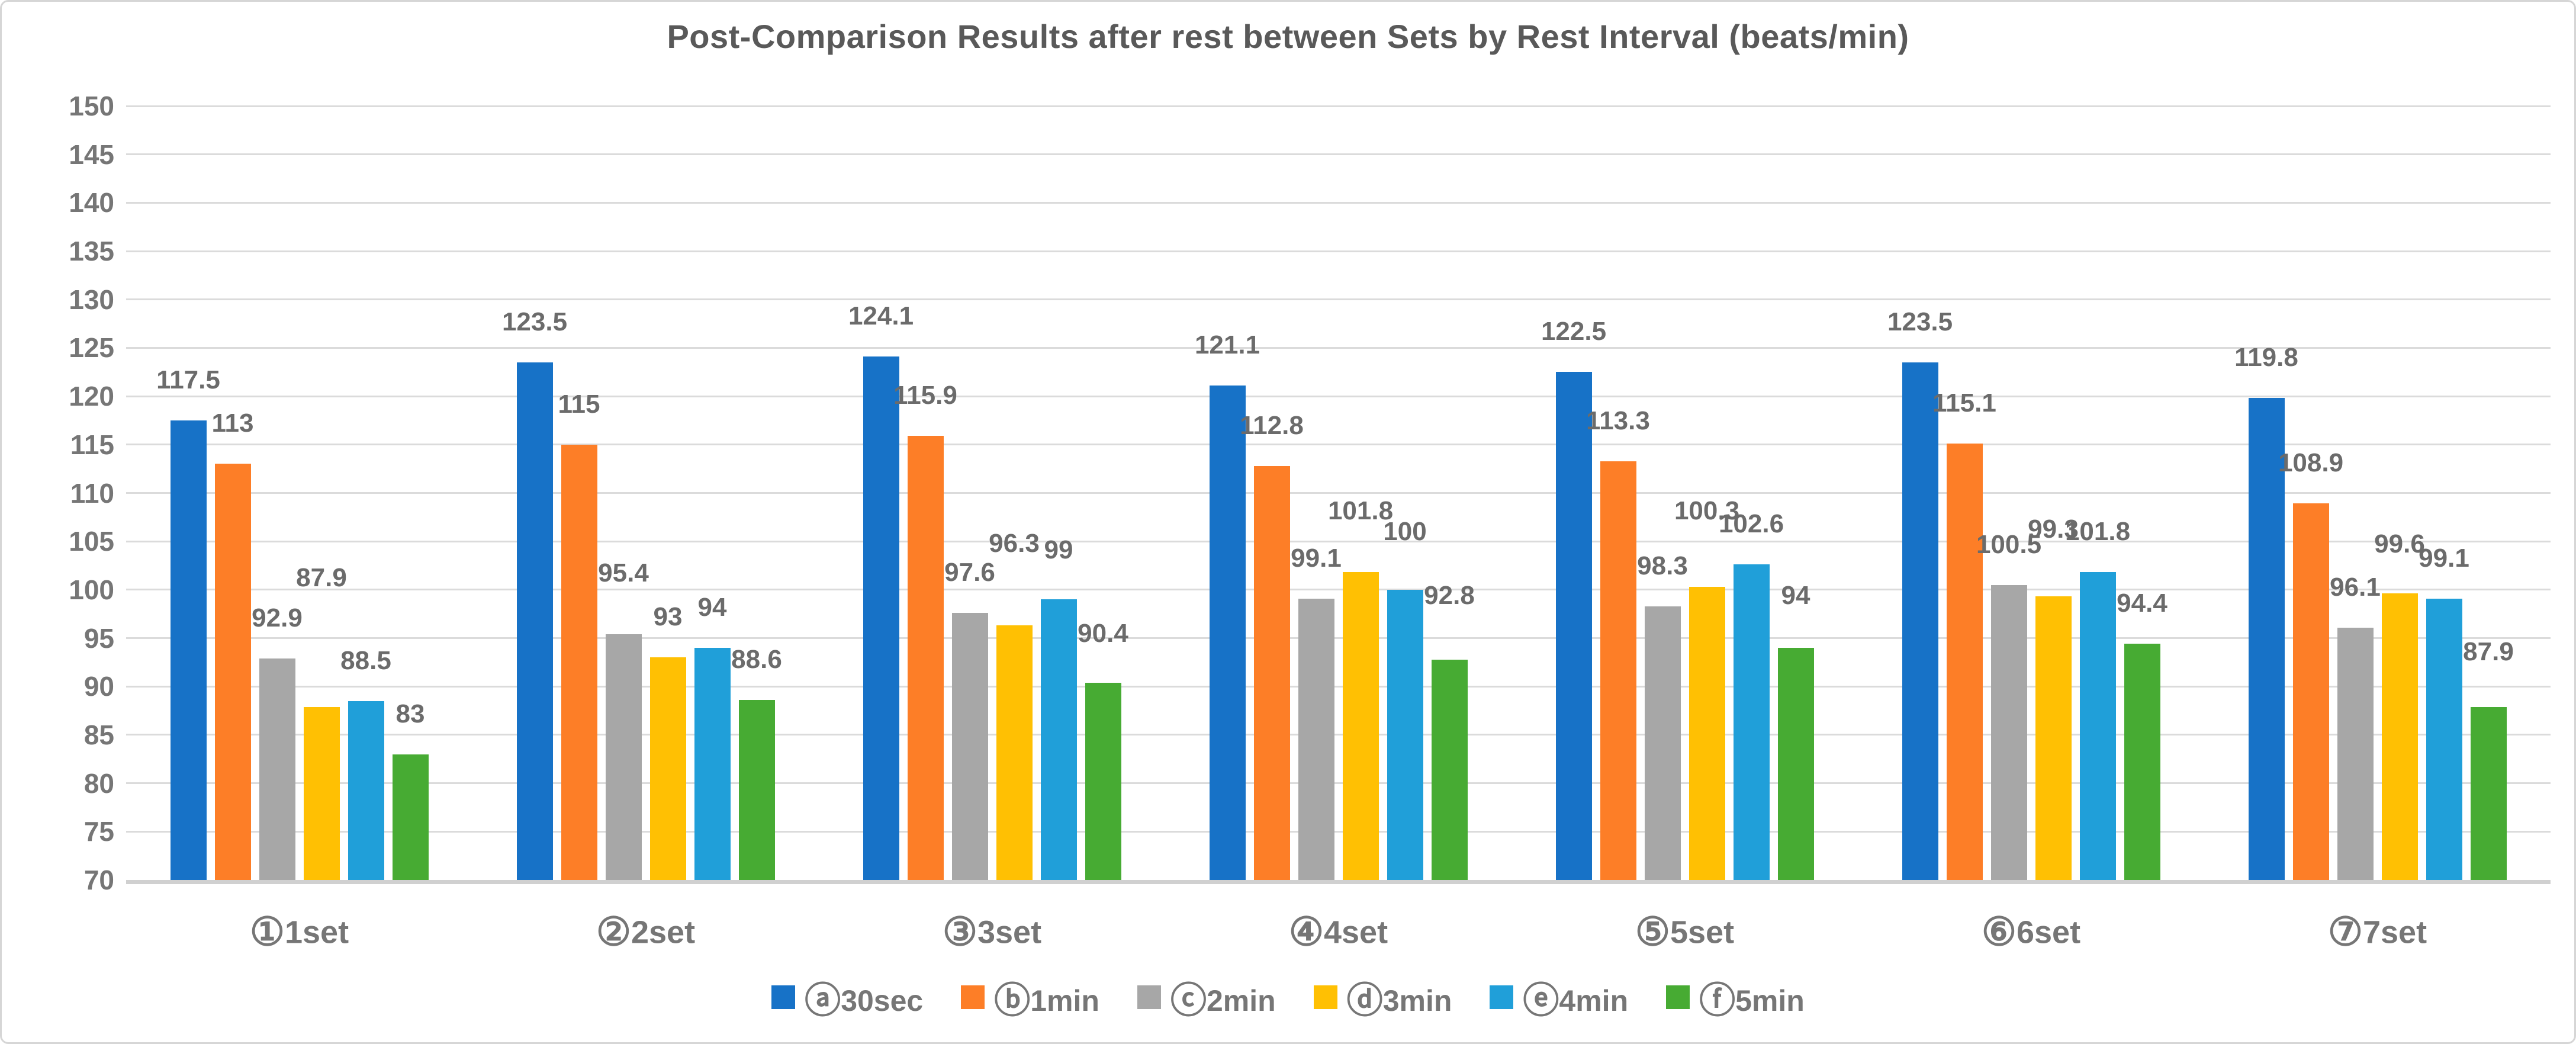 This screenshot has height=1044, width=2576. I want to click on data-label-5min-6set: 94.4, so click(2142, 603).